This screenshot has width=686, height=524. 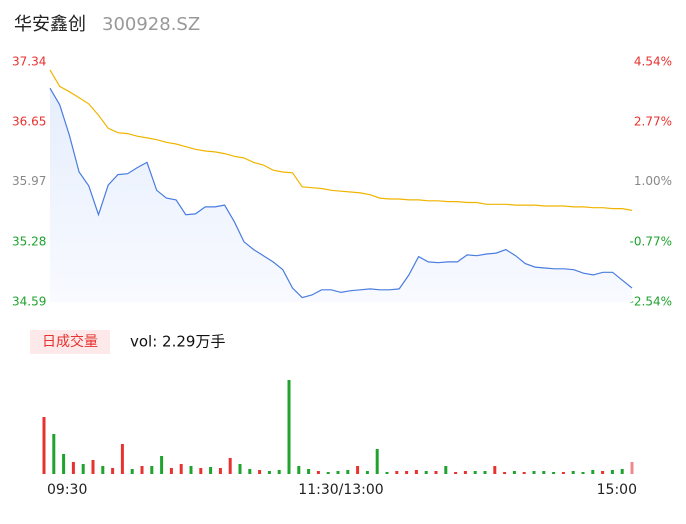 I want to click on y-tick-label: 37.34, so click(x=29, y=62).